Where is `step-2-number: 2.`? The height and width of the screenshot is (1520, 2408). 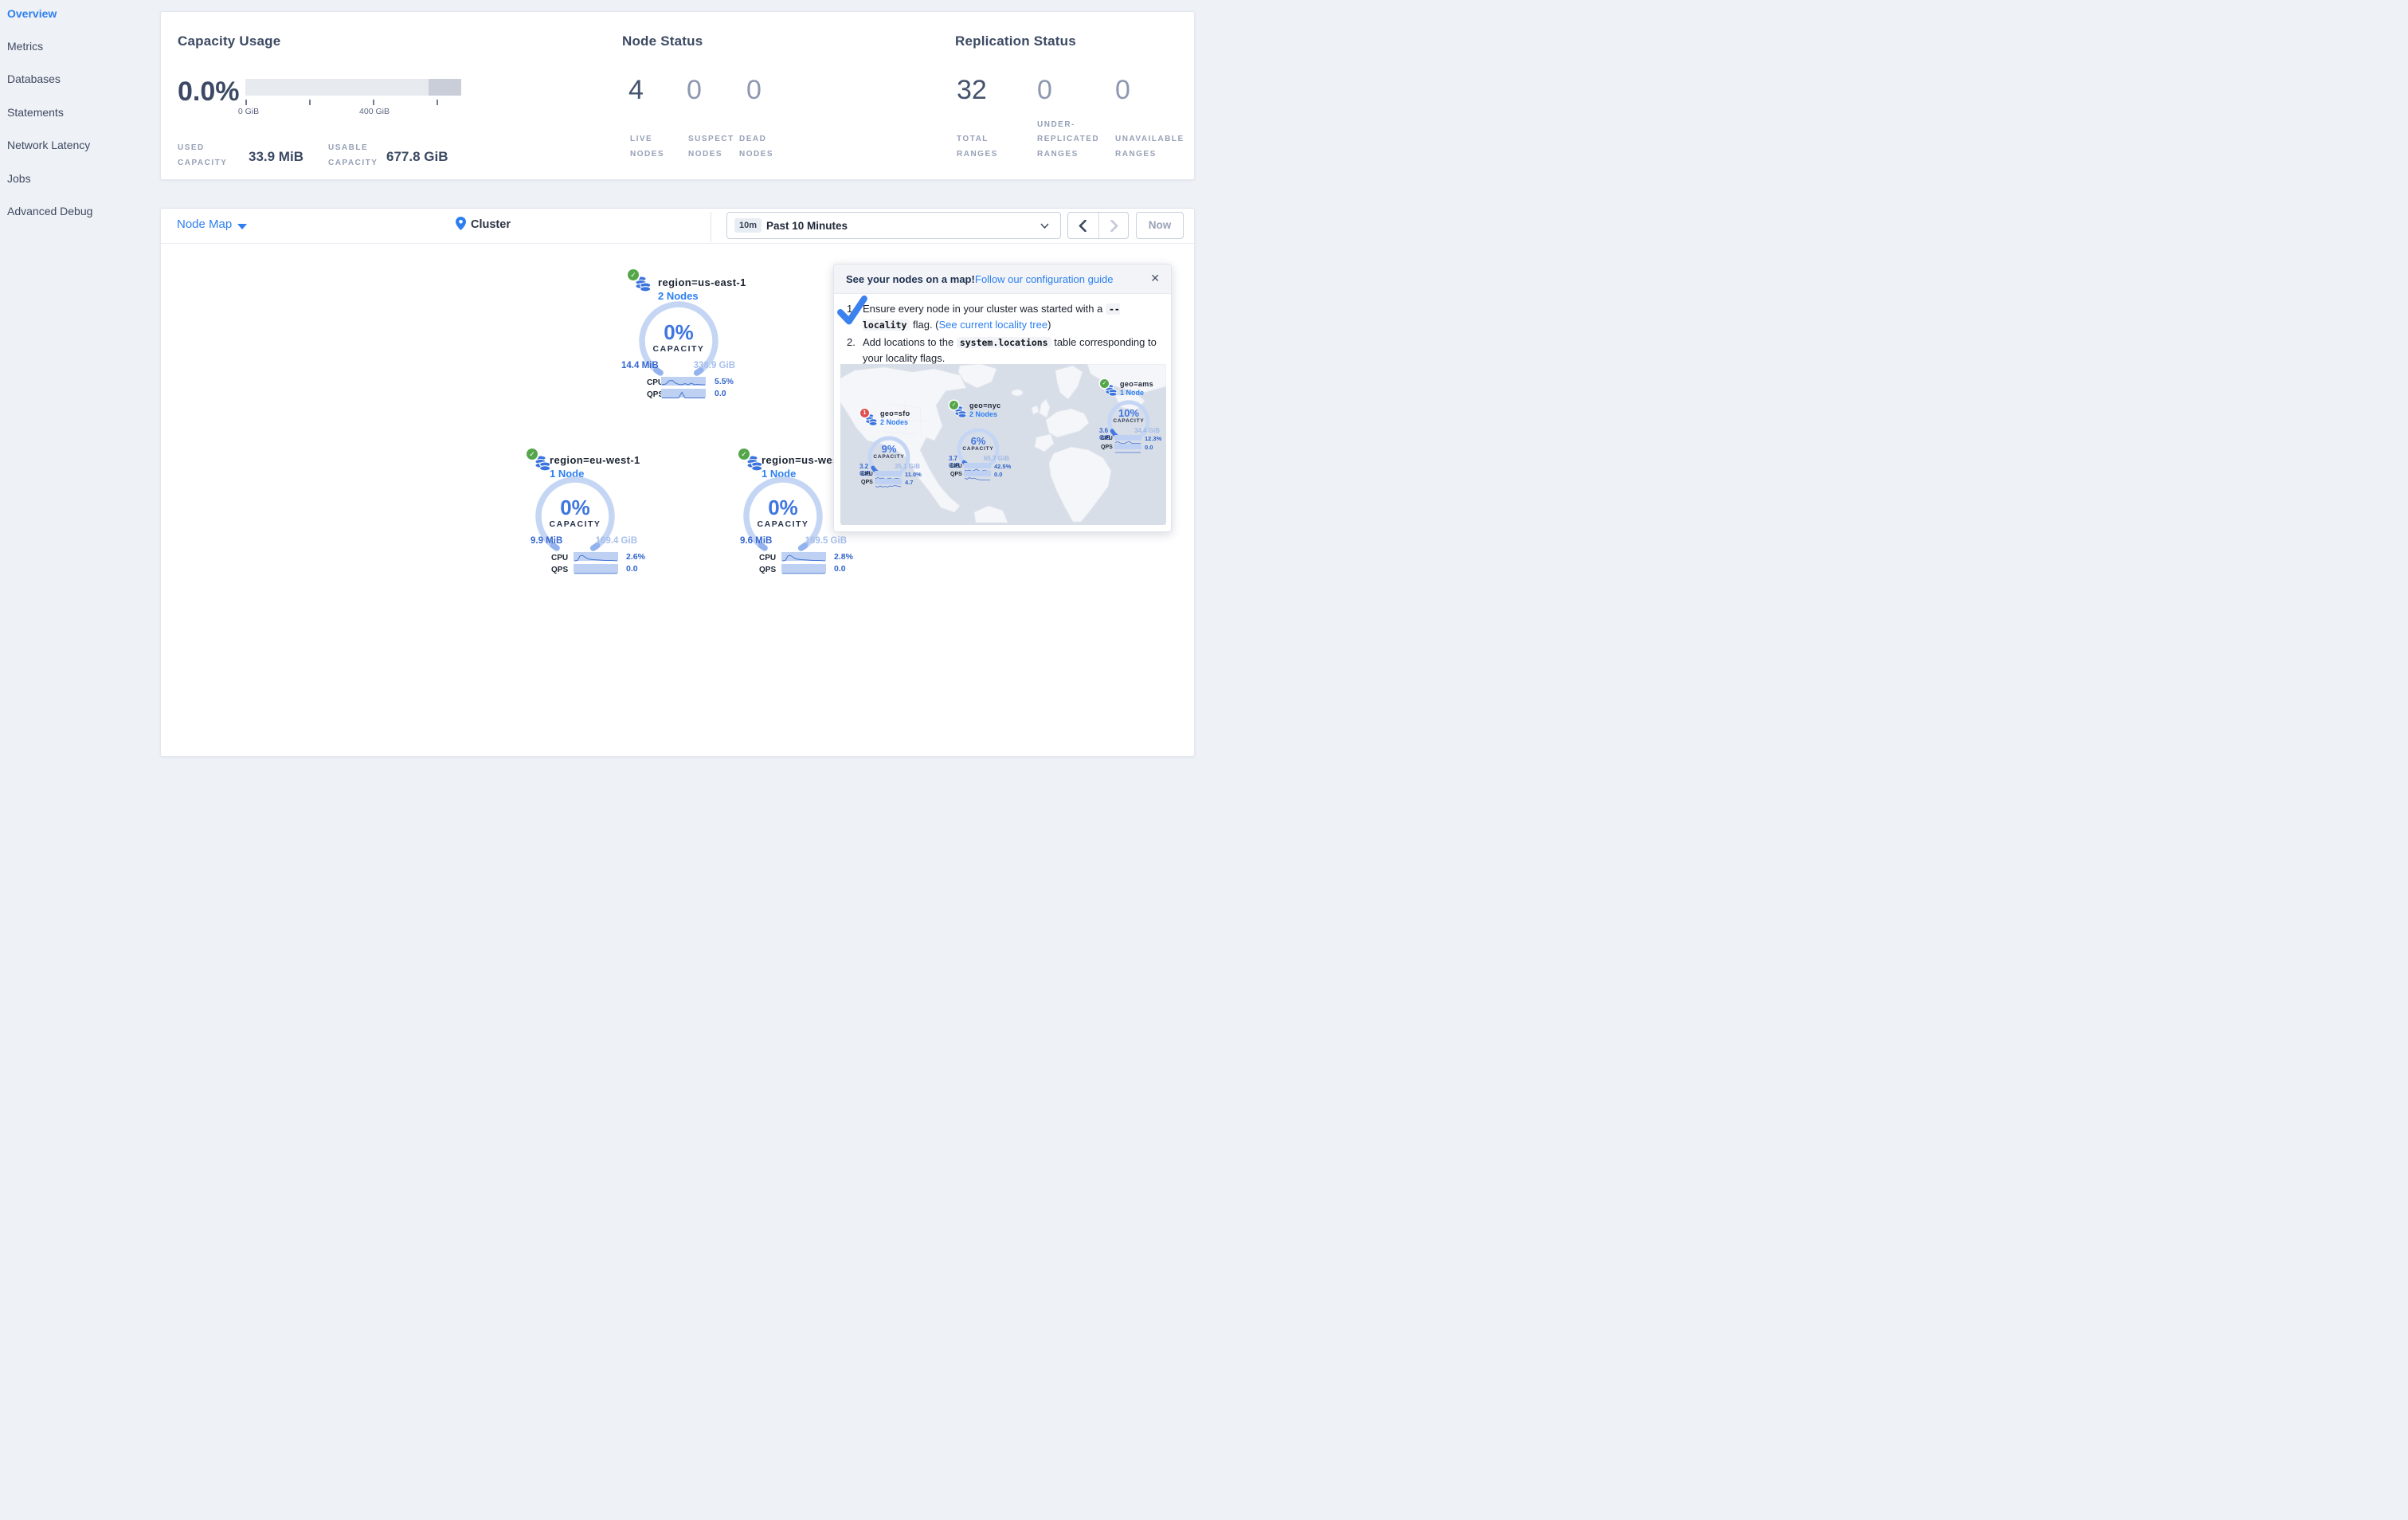
step-2-number: 2. is located at coordinates (852, 342).